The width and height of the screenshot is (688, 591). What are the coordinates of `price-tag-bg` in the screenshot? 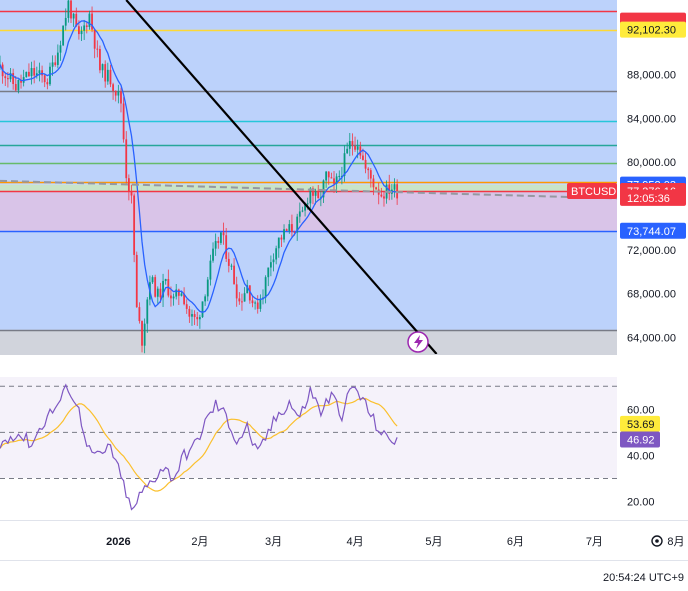 It's located at (653, 230).